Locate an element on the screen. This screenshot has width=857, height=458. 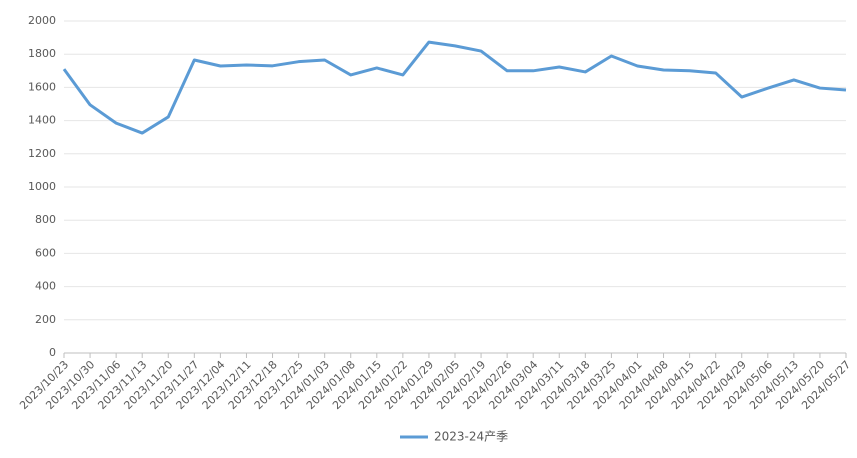
y-tick-label: 600 is located at coordinates (45, 252).